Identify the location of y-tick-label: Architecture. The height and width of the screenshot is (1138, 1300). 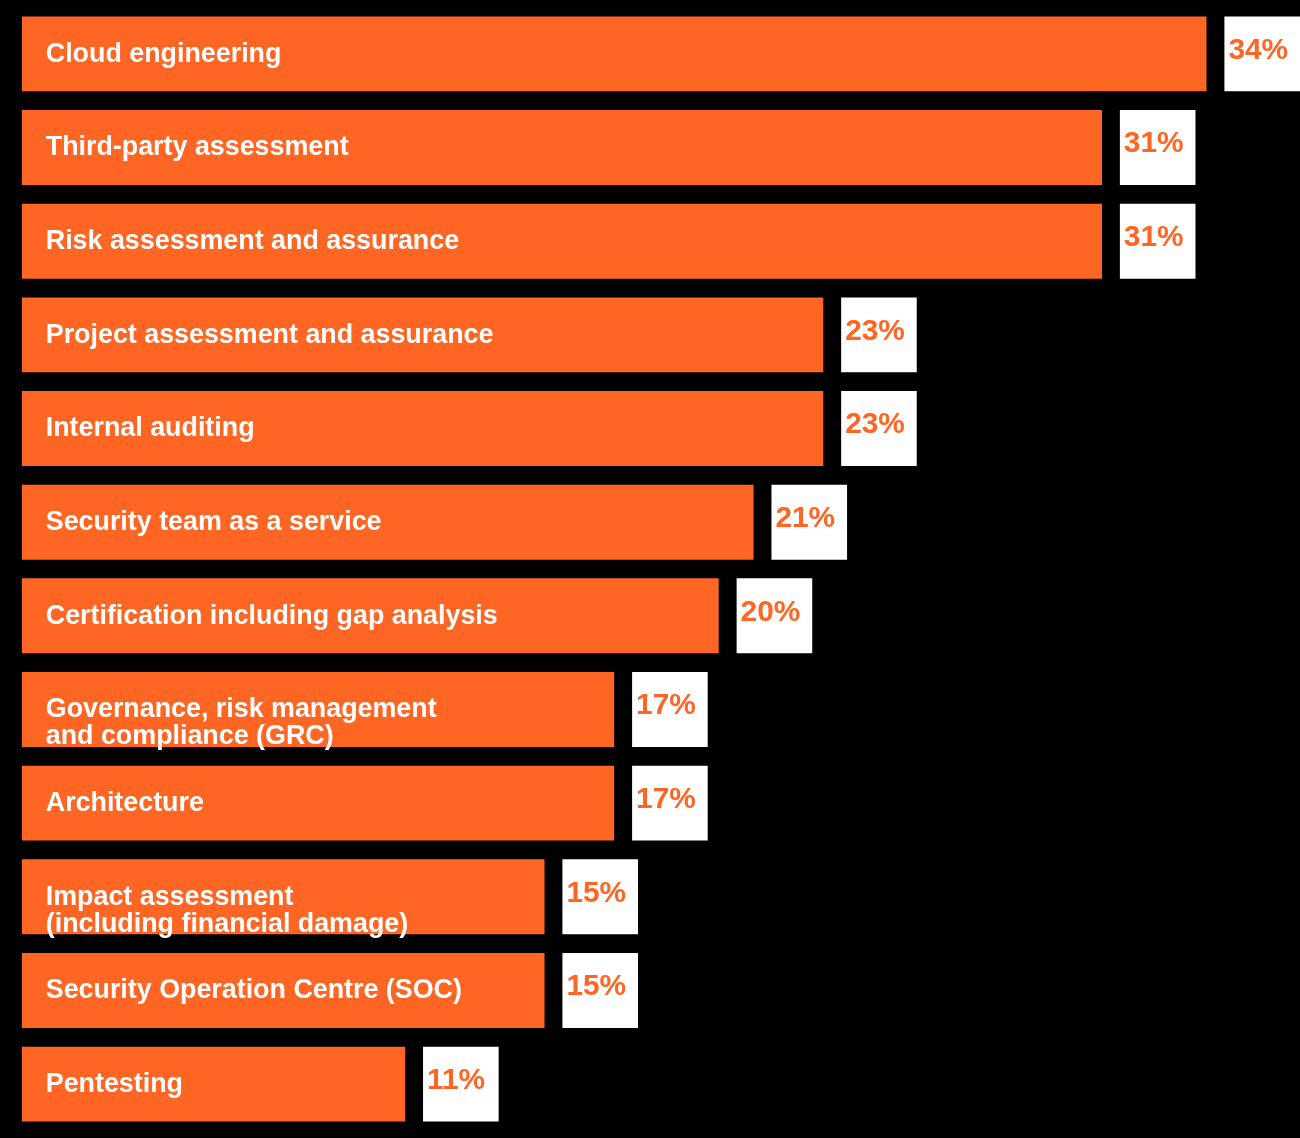
(124, 802).